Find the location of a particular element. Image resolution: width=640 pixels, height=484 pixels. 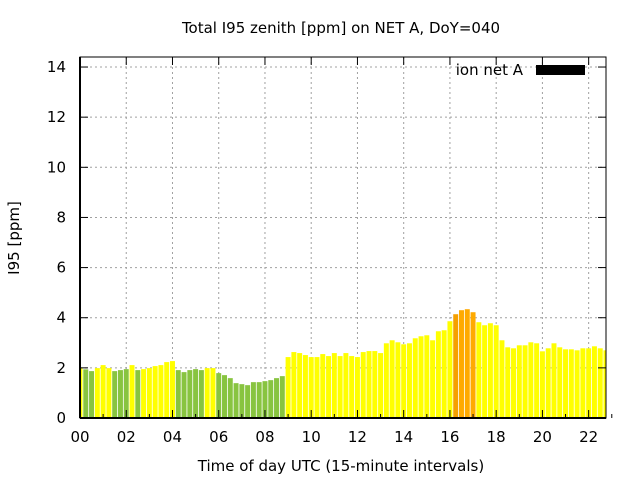

y-tick-label: 14 is located at coordinates (56, 67).